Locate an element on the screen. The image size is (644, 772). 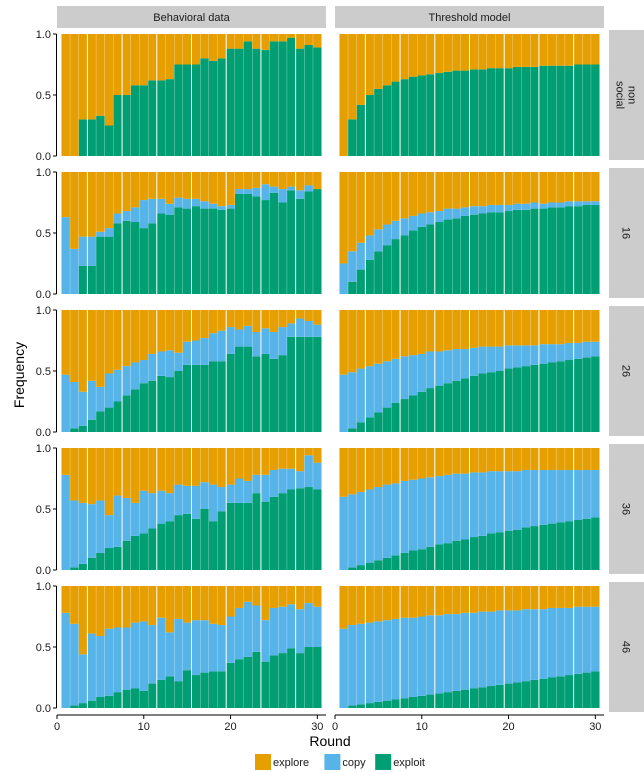
legend-label: explore is located at coordinates (291, 763).